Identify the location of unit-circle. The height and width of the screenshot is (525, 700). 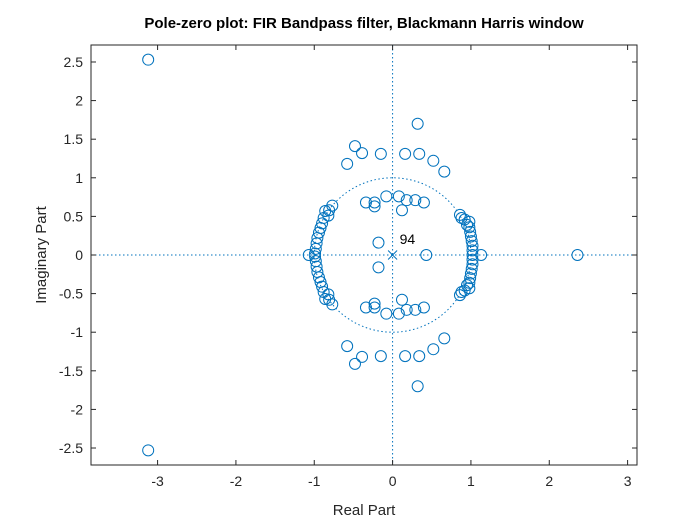
(392, 255).